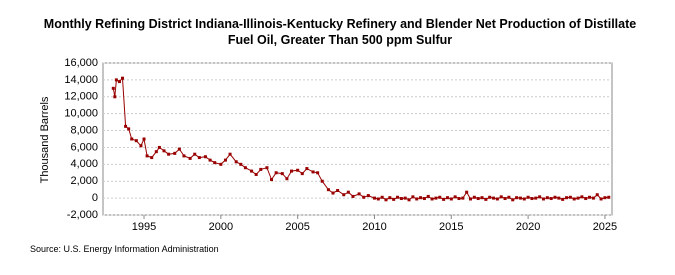  I want to click on y-axis-label: Thousand Barrels, so click(45, 139).